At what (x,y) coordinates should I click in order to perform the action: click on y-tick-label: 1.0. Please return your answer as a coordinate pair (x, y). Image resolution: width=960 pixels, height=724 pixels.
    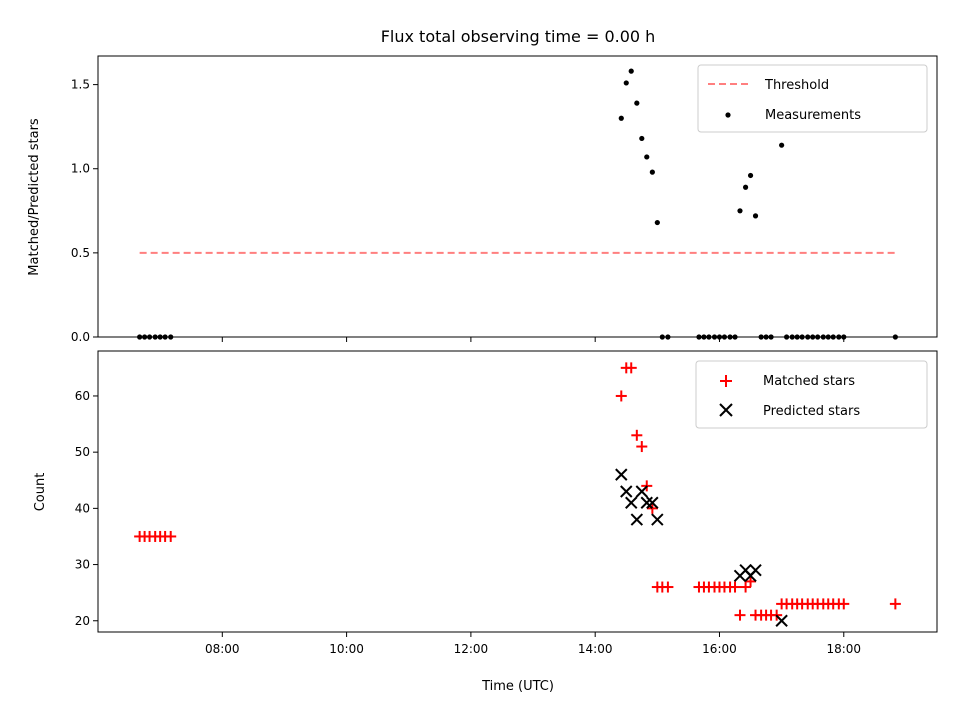
    Looking at the image, I should click on (80, 169).